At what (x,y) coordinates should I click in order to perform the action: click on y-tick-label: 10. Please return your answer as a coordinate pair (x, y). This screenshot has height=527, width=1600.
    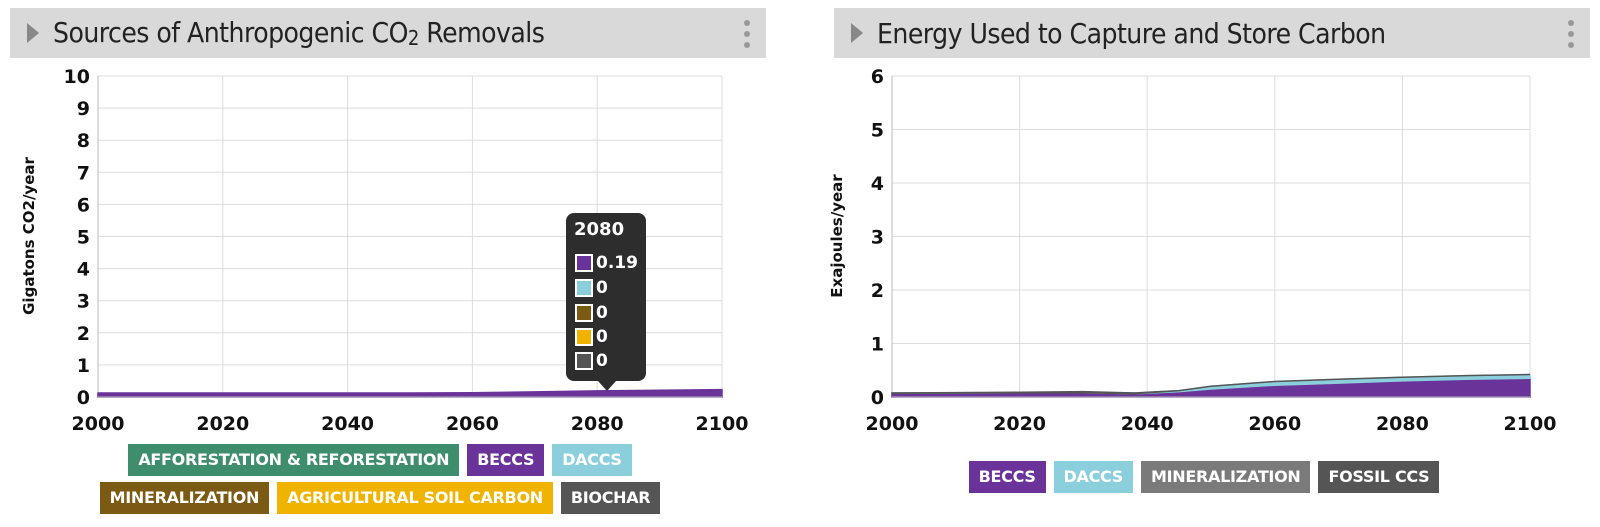
    Looking at the image, I should click on (77, 77).